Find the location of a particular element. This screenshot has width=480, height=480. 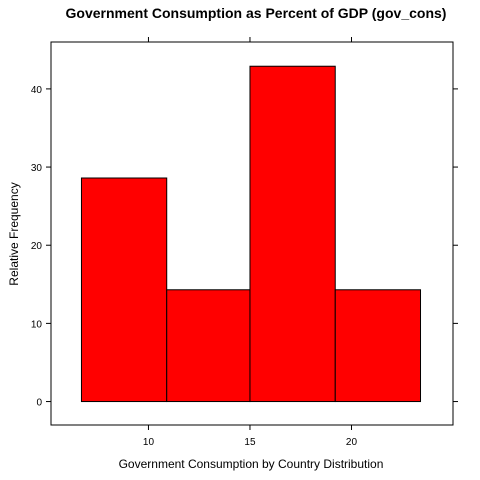

x-tick-label-10: 10 is located at coordinates (149, 442).